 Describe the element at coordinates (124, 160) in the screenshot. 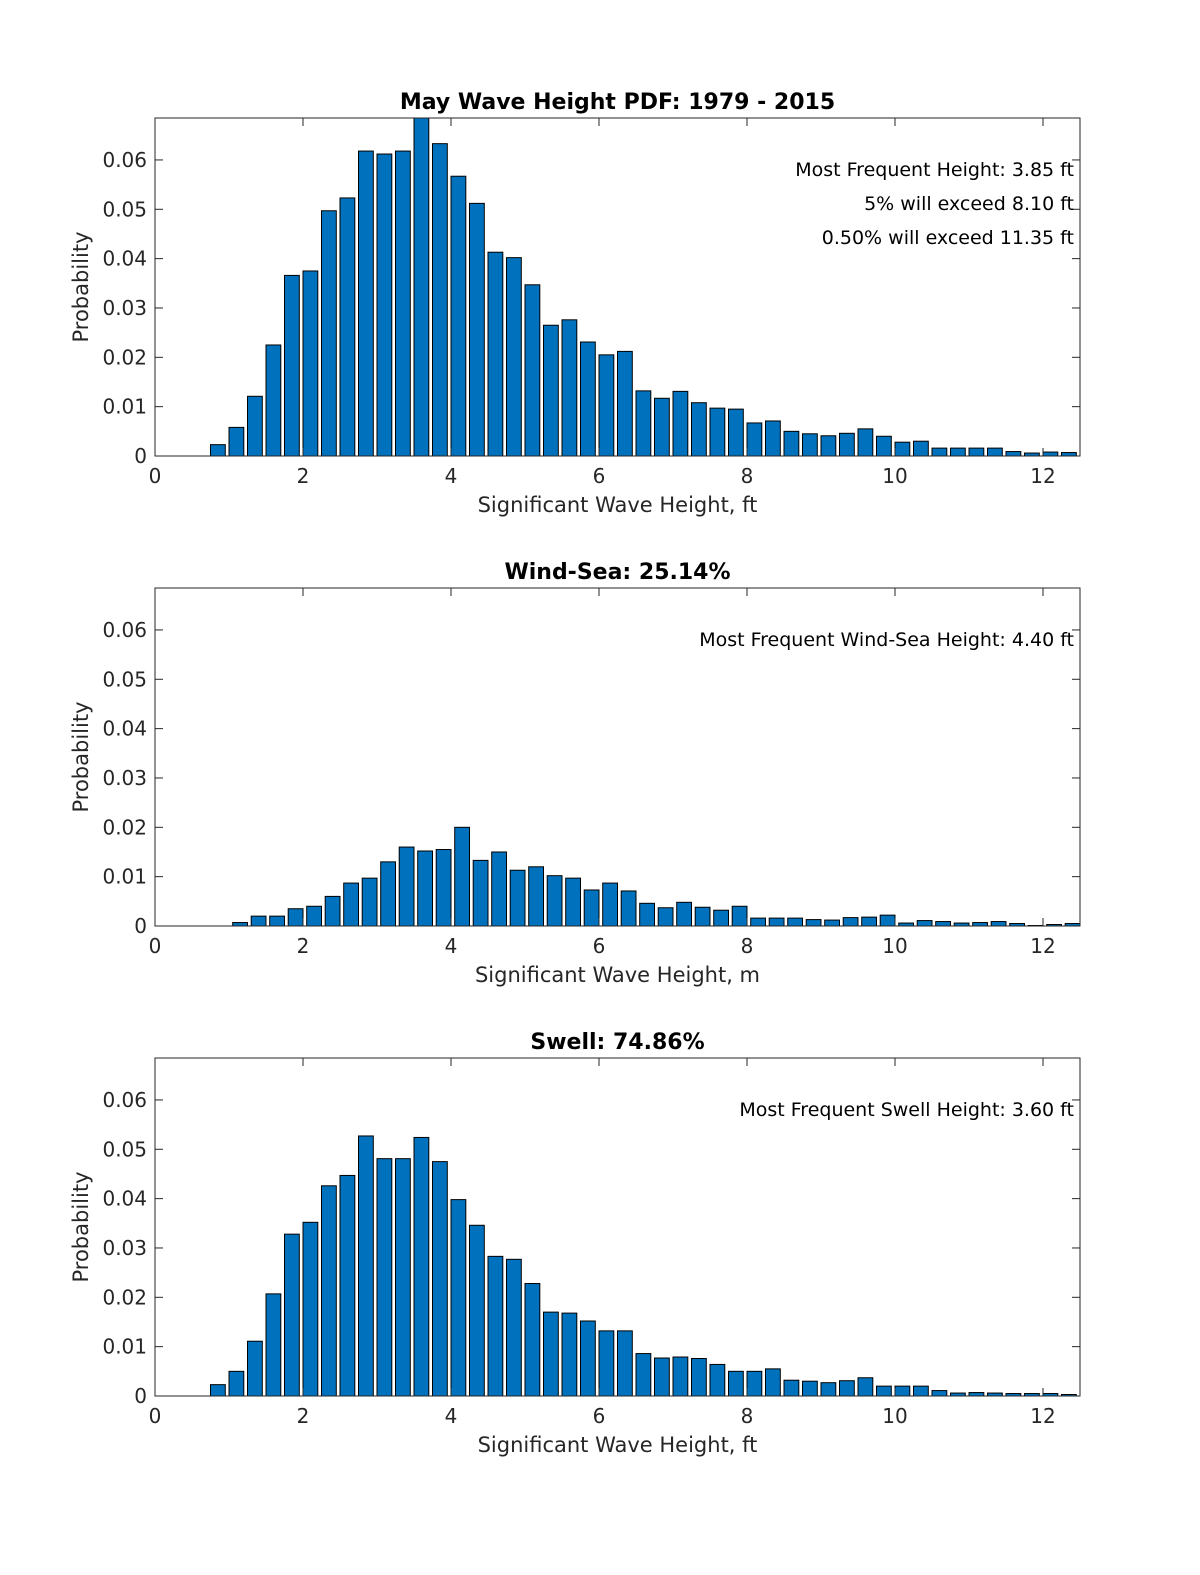

I see `y-tick-label: 0.06` at that location.